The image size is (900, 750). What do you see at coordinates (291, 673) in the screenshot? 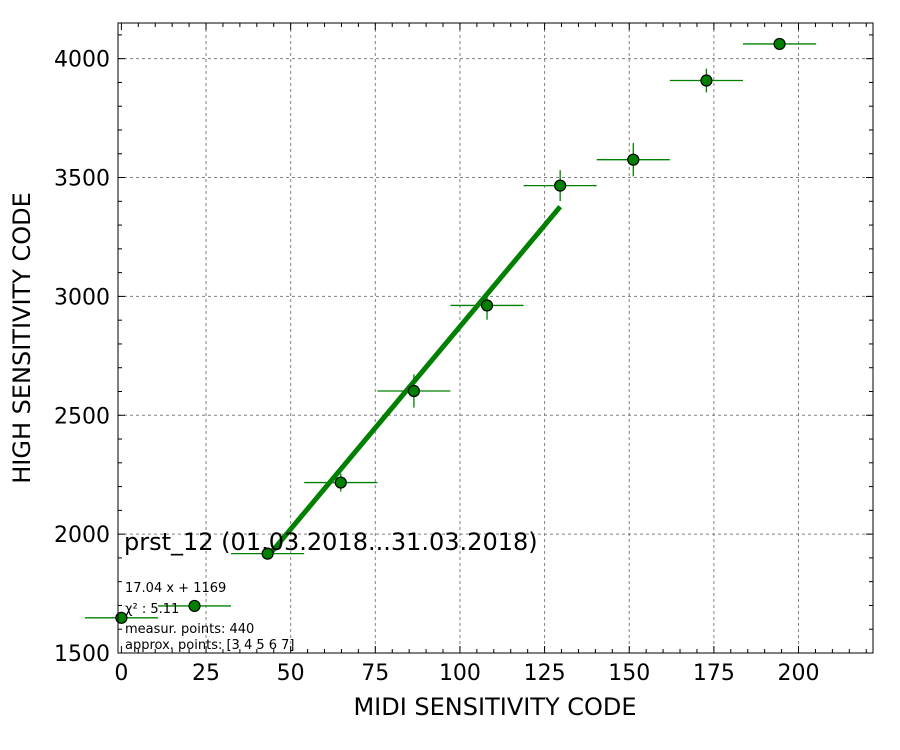
I see `x-tick-label: 50` at bounding box center [291, 673].